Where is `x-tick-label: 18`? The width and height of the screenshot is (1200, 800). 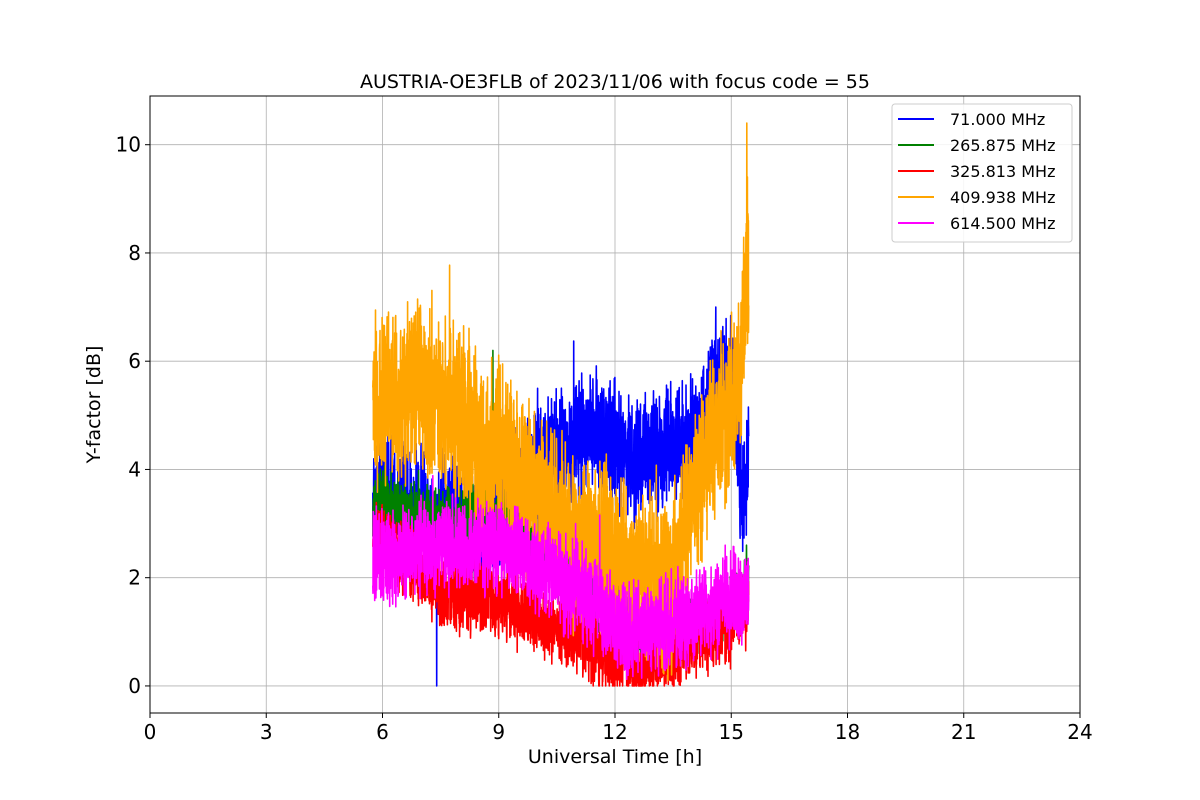 x-tick-label: 18 is located at coordinates (847, 732).